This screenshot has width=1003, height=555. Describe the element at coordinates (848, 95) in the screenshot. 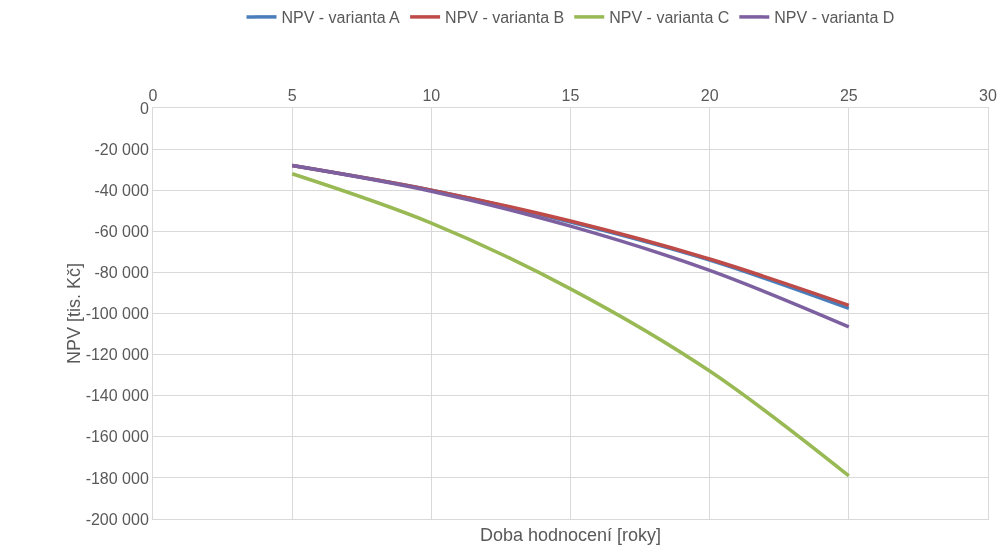

I see `x-tick-label: 25` at that location.